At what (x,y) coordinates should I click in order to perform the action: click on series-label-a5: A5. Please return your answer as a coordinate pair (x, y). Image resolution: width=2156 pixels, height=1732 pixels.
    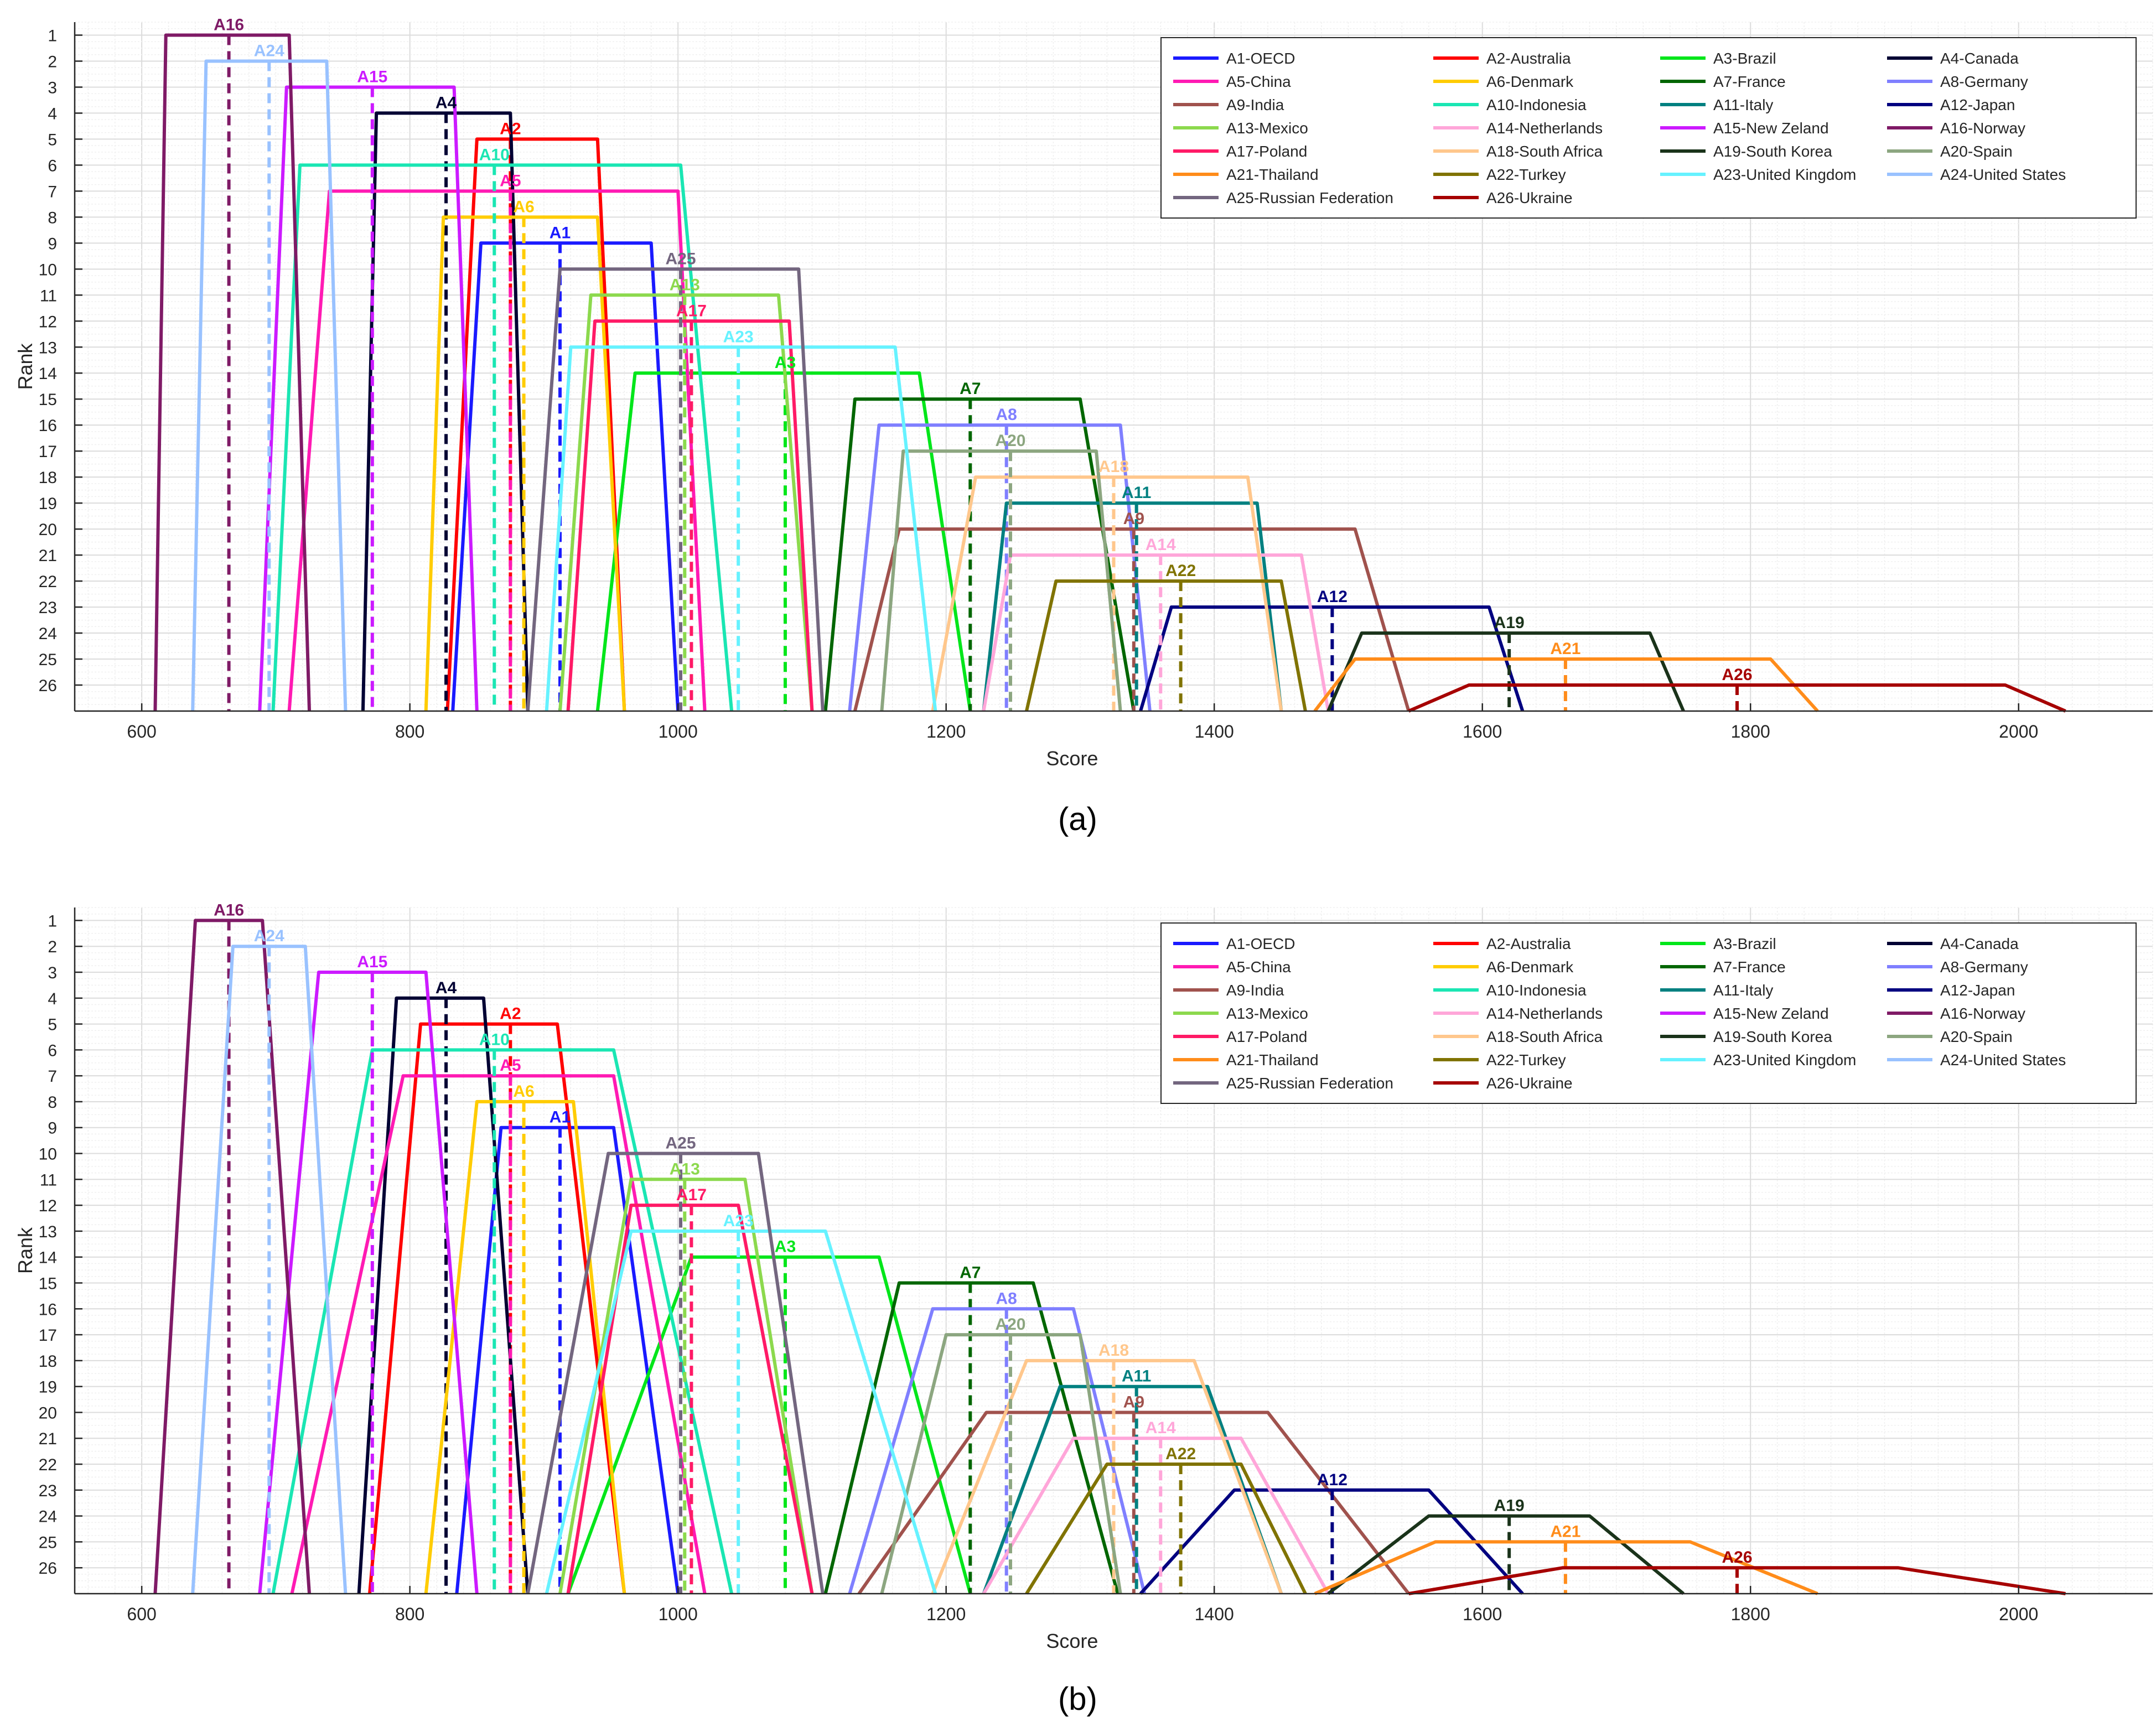
    Looking at the image, I should click on (510, 1065).